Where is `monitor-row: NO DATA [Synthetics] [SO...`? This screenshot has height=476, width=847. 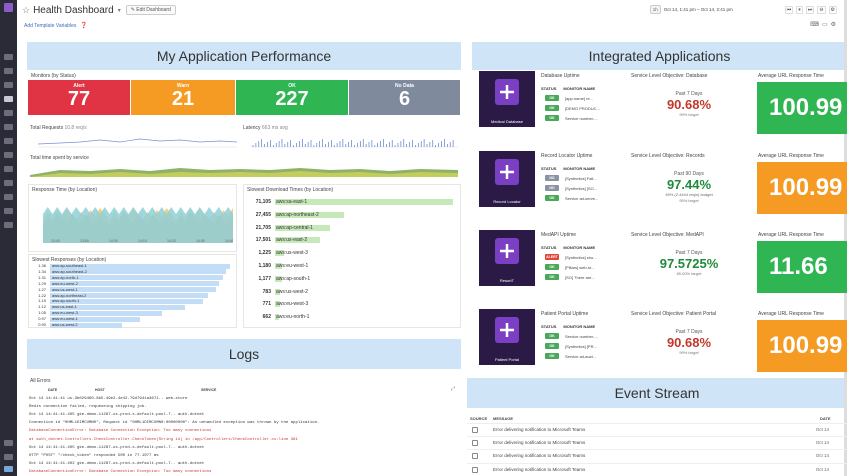 monitor-row: NO DATA [Synthetics] [SO... is located at coordinates (577, 190).